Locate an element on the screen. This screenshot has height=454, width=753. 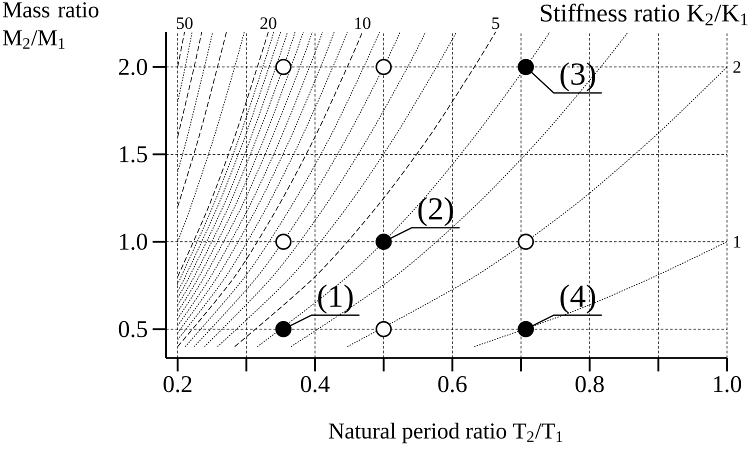
y-tick-label: 0.5 is located at coordinates (133, 329).